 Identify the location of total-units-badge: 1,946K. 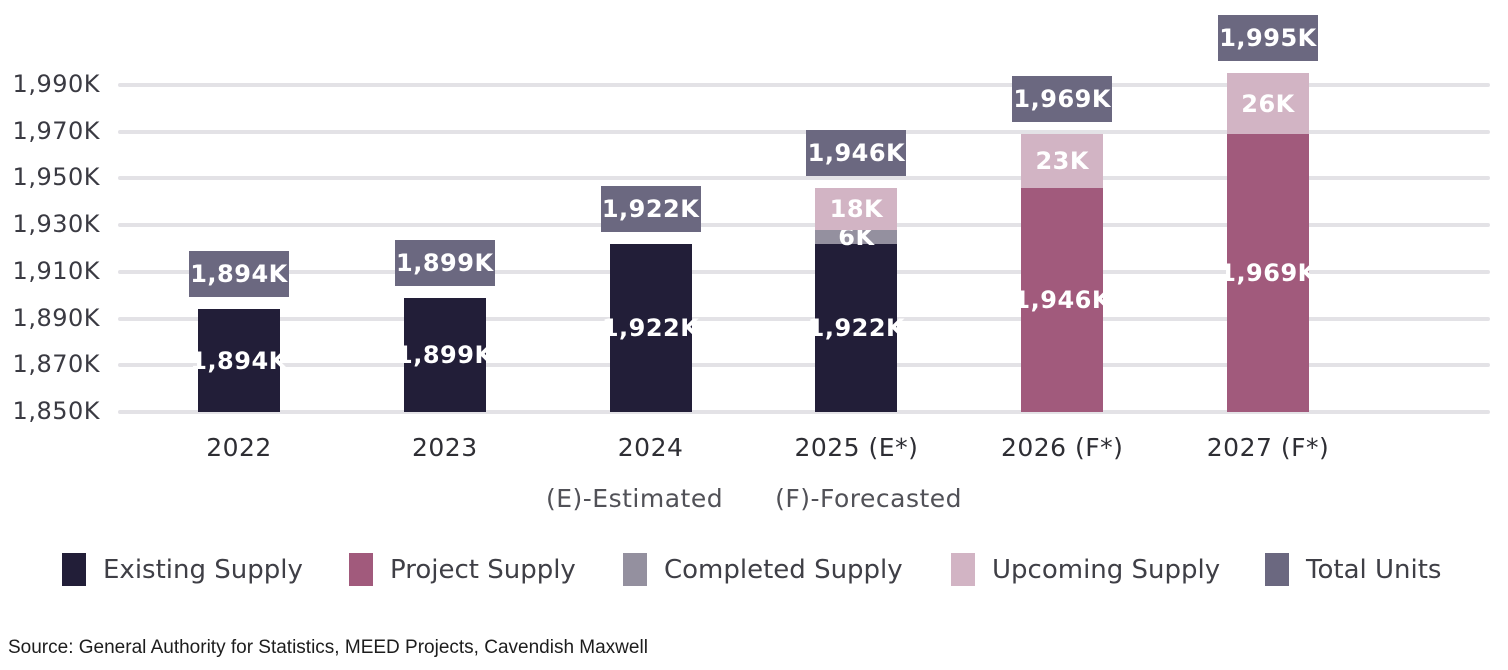
(856, 152).